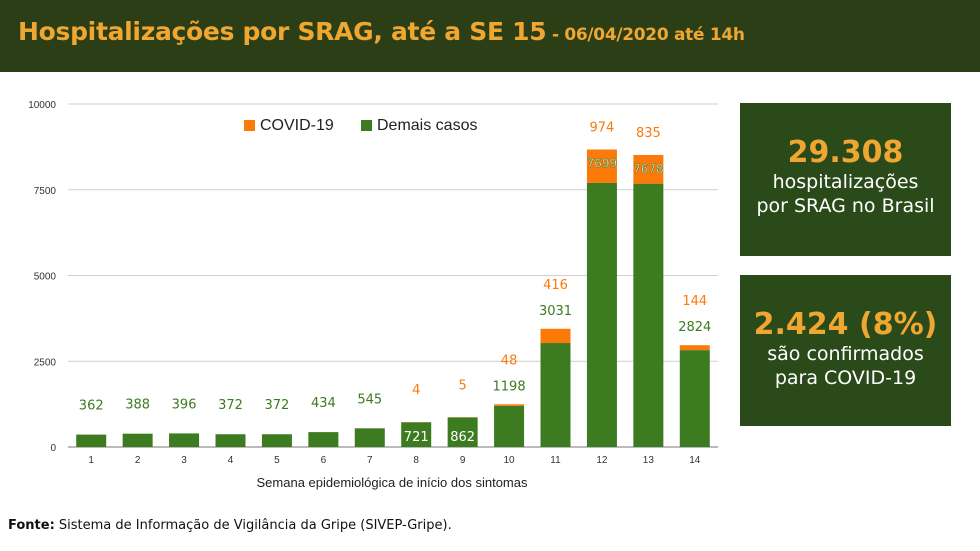 The image size is (980, 551). Describe the element at coordinates (509, 386) in the screenshot. I see `data-label-demais: 1198` at that location.